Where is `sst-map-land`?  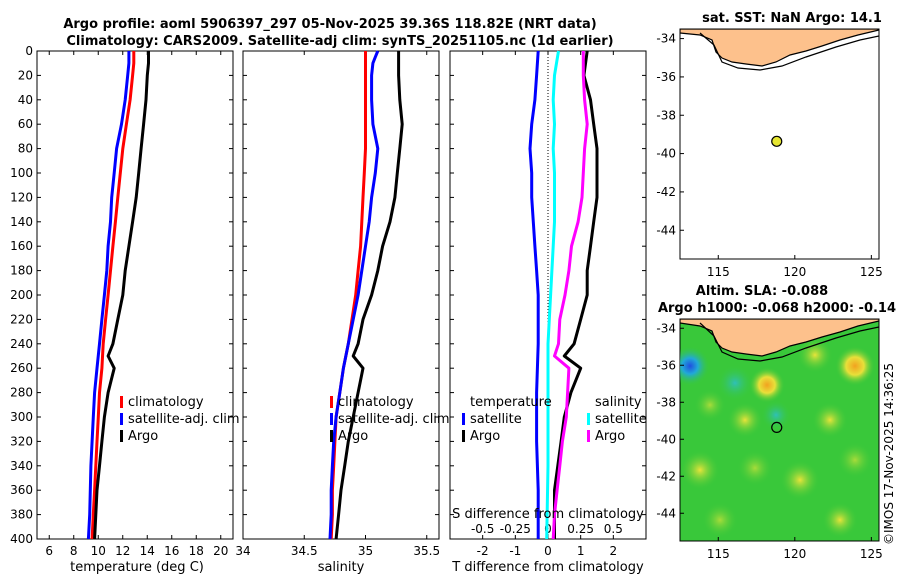 sst-map-land is located at coordinates (779, 50).